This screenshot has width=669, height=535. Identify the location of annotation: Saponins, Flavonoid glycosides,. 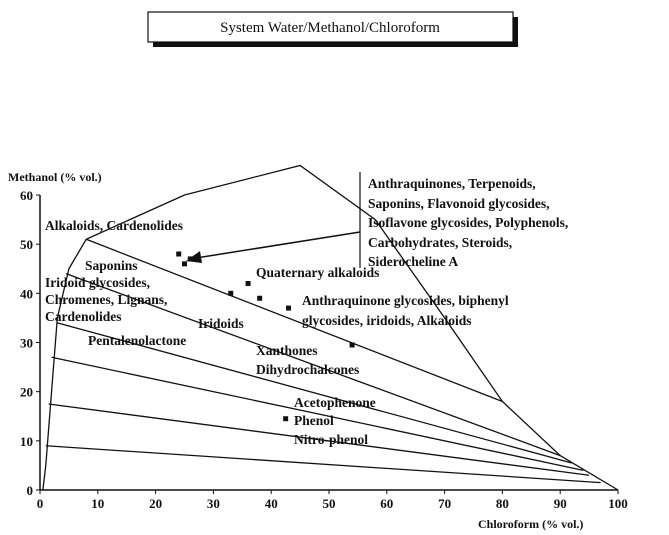
(459, 203).